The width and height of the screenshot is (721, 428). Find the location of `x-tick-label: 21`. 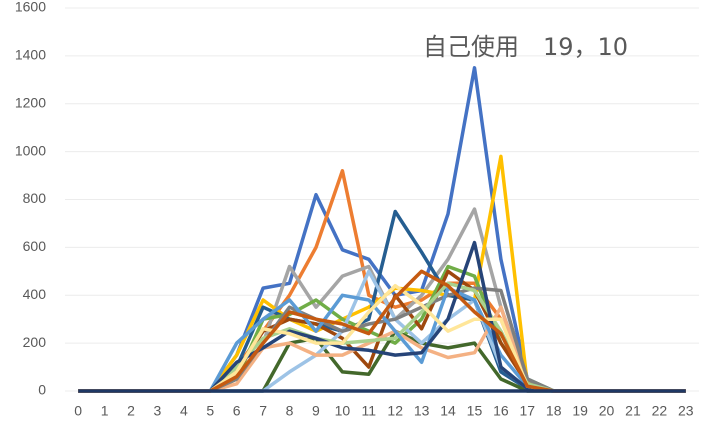

x-tick-label: 21 is located at coordinates (633, 411).